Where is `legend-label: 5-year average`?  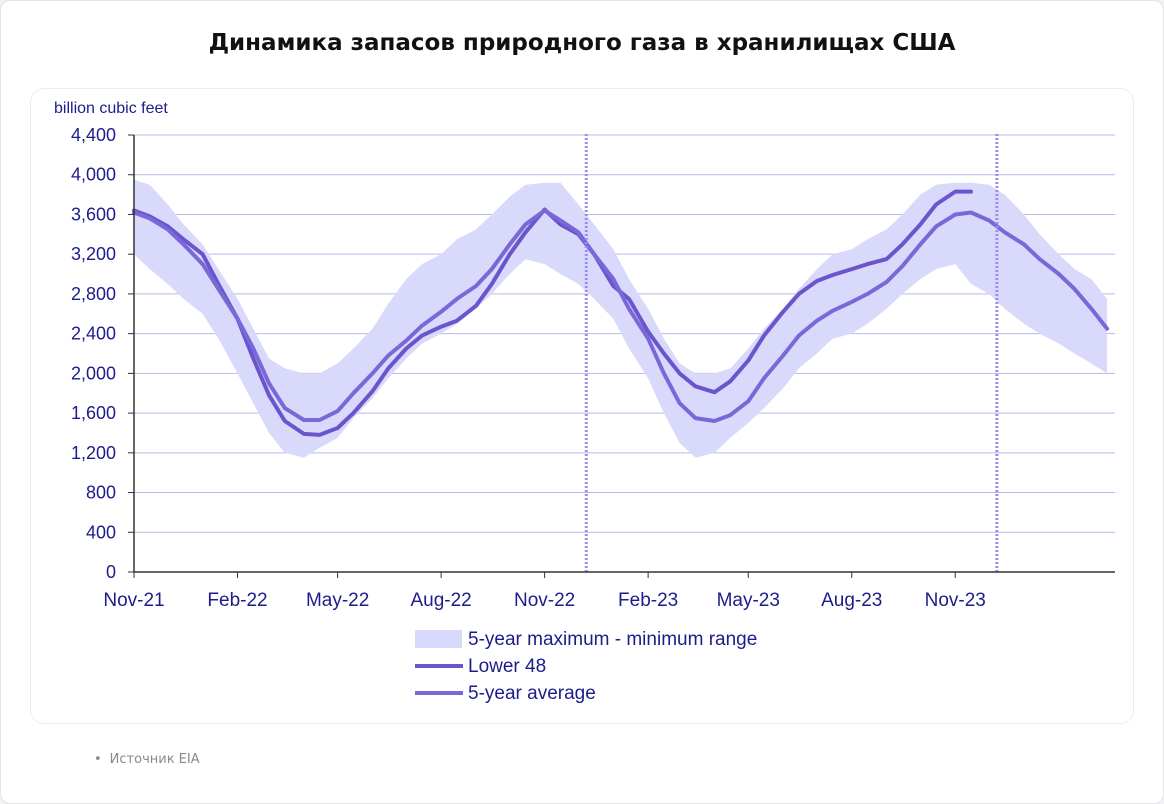
legend-label: 5-year average is located at coordinates (532, 693).